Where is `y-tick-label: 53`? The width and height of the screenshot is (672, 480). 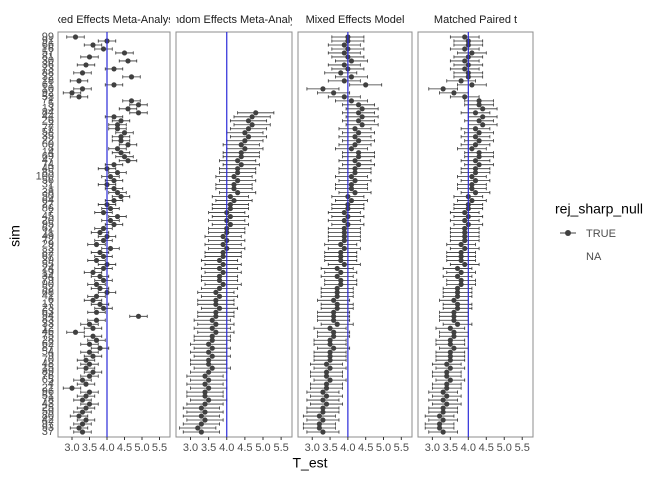
y-tick-label: 53 is located at coordinates (48, 97).